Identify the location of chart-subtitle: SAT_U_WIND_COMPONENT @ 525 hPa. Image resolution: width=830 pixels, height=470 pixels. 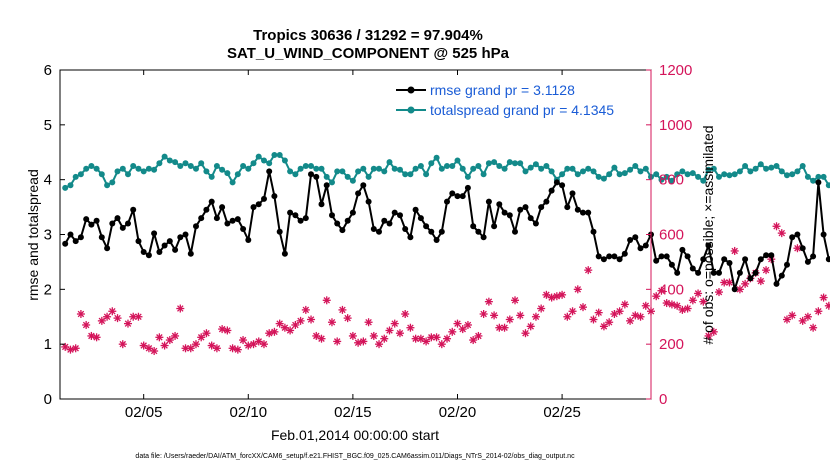
(368, 53).